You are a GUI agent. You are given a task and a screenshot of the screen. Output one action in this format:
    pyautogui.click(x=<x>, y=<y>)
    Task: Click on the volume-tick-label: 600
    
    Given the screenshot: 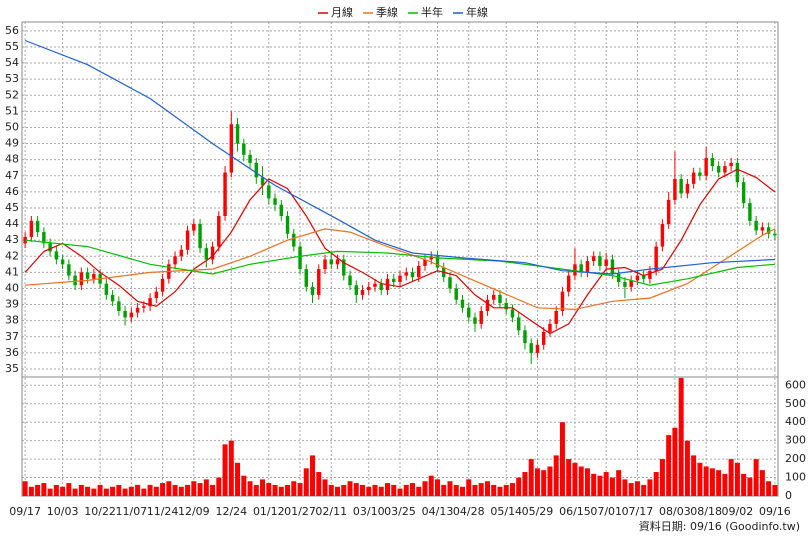 What is the action you would take?
    pyautogui.click(x=795, y=384)
    